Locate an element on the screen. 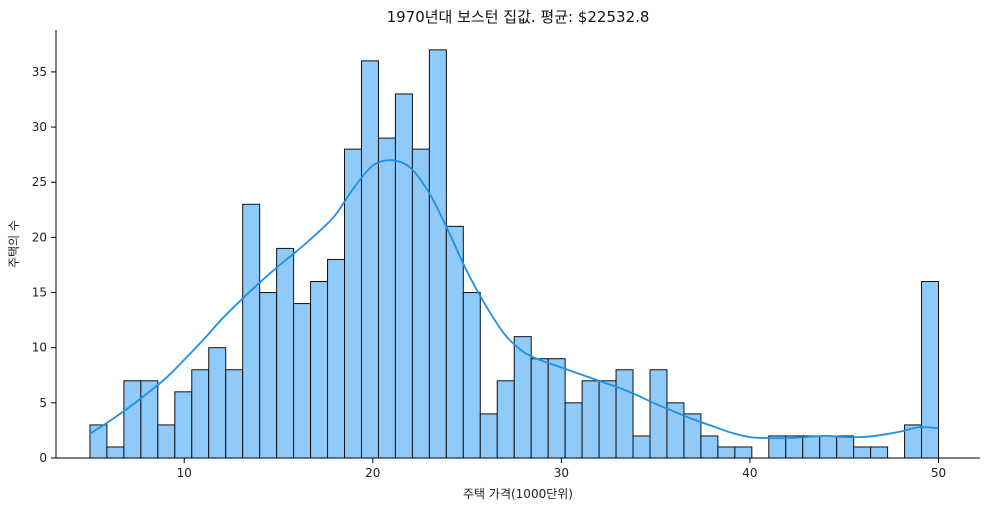 The image size is (989, 511). y-axis-label: 주택의 수 is located at coordinates (14, 244).